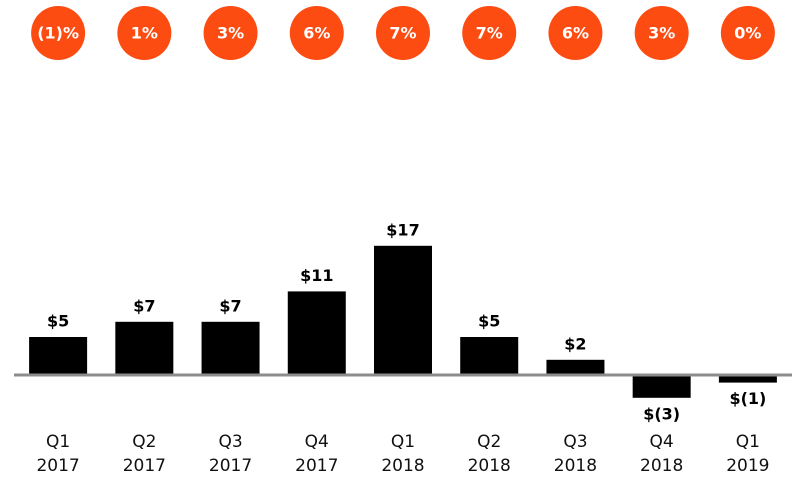 This screenshot has height=488, width=799. What do you see at coordinates (144, 454) in the screenshot?
I see `x-tick-label: Q2 2017` at bounding box center [144, 454].